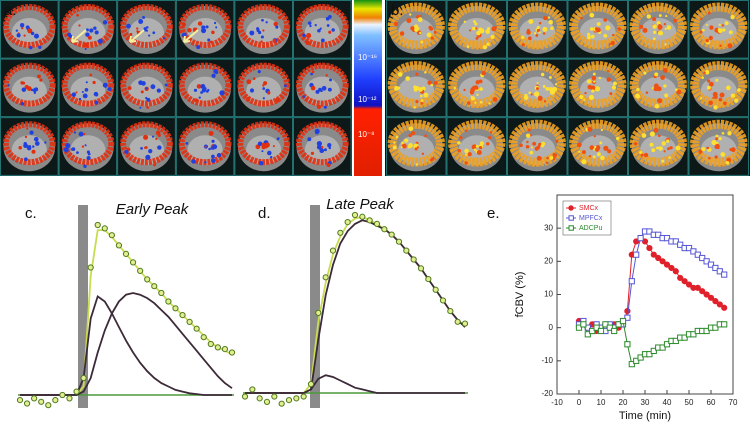 This screenshot has width=750, height=427. What do you see at coordinates (264, 213) in the screenshot?
I see `panel-label: d.` at bounding box center [264, 213].